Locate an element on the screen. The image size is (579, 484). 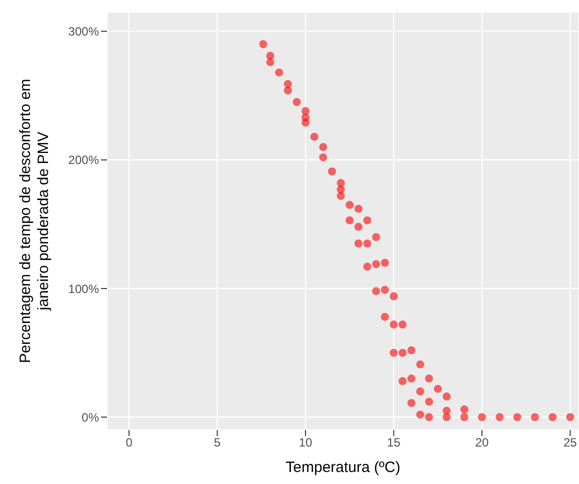
y-axis-title: Percentagem de tempo de desconforto em janeiro ponderada de PMV is located at coordinates (34, 221).